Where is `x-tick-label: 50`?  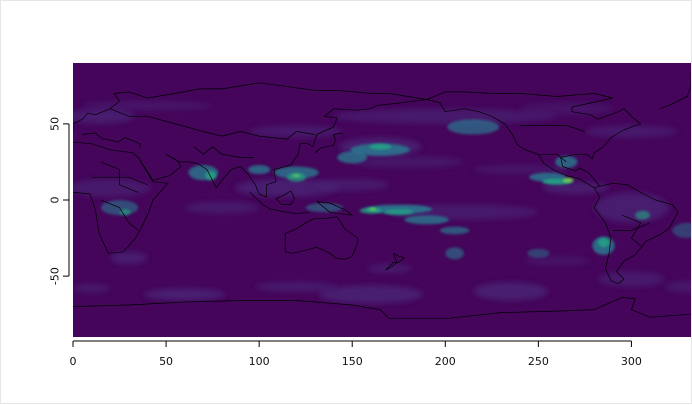
x-tick-label: 50 is located at coordinates (166, 361).